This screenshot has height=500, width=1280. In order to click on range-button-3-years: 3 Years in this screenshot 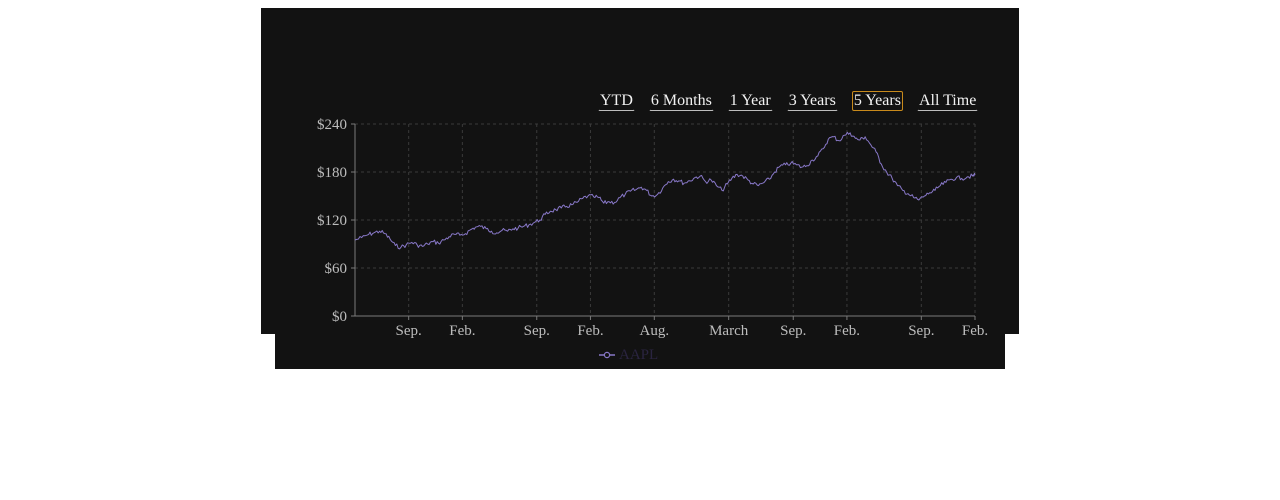, I will do `click(812, 101)`.